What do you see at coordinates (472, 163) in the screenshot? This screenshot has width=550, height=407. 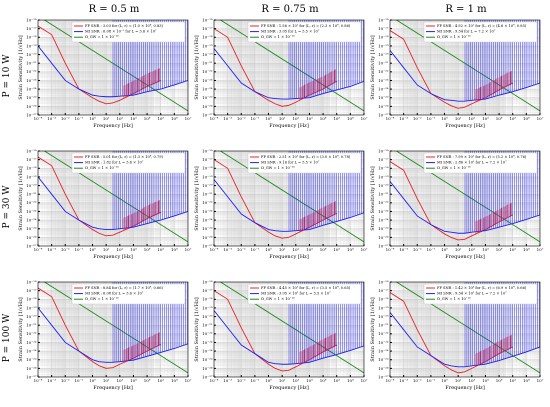 I see `legend-entry: MI SNR : 2.86 × 10¹ for L = 7.2 × 10⁷` at bounding box center [472, 163].